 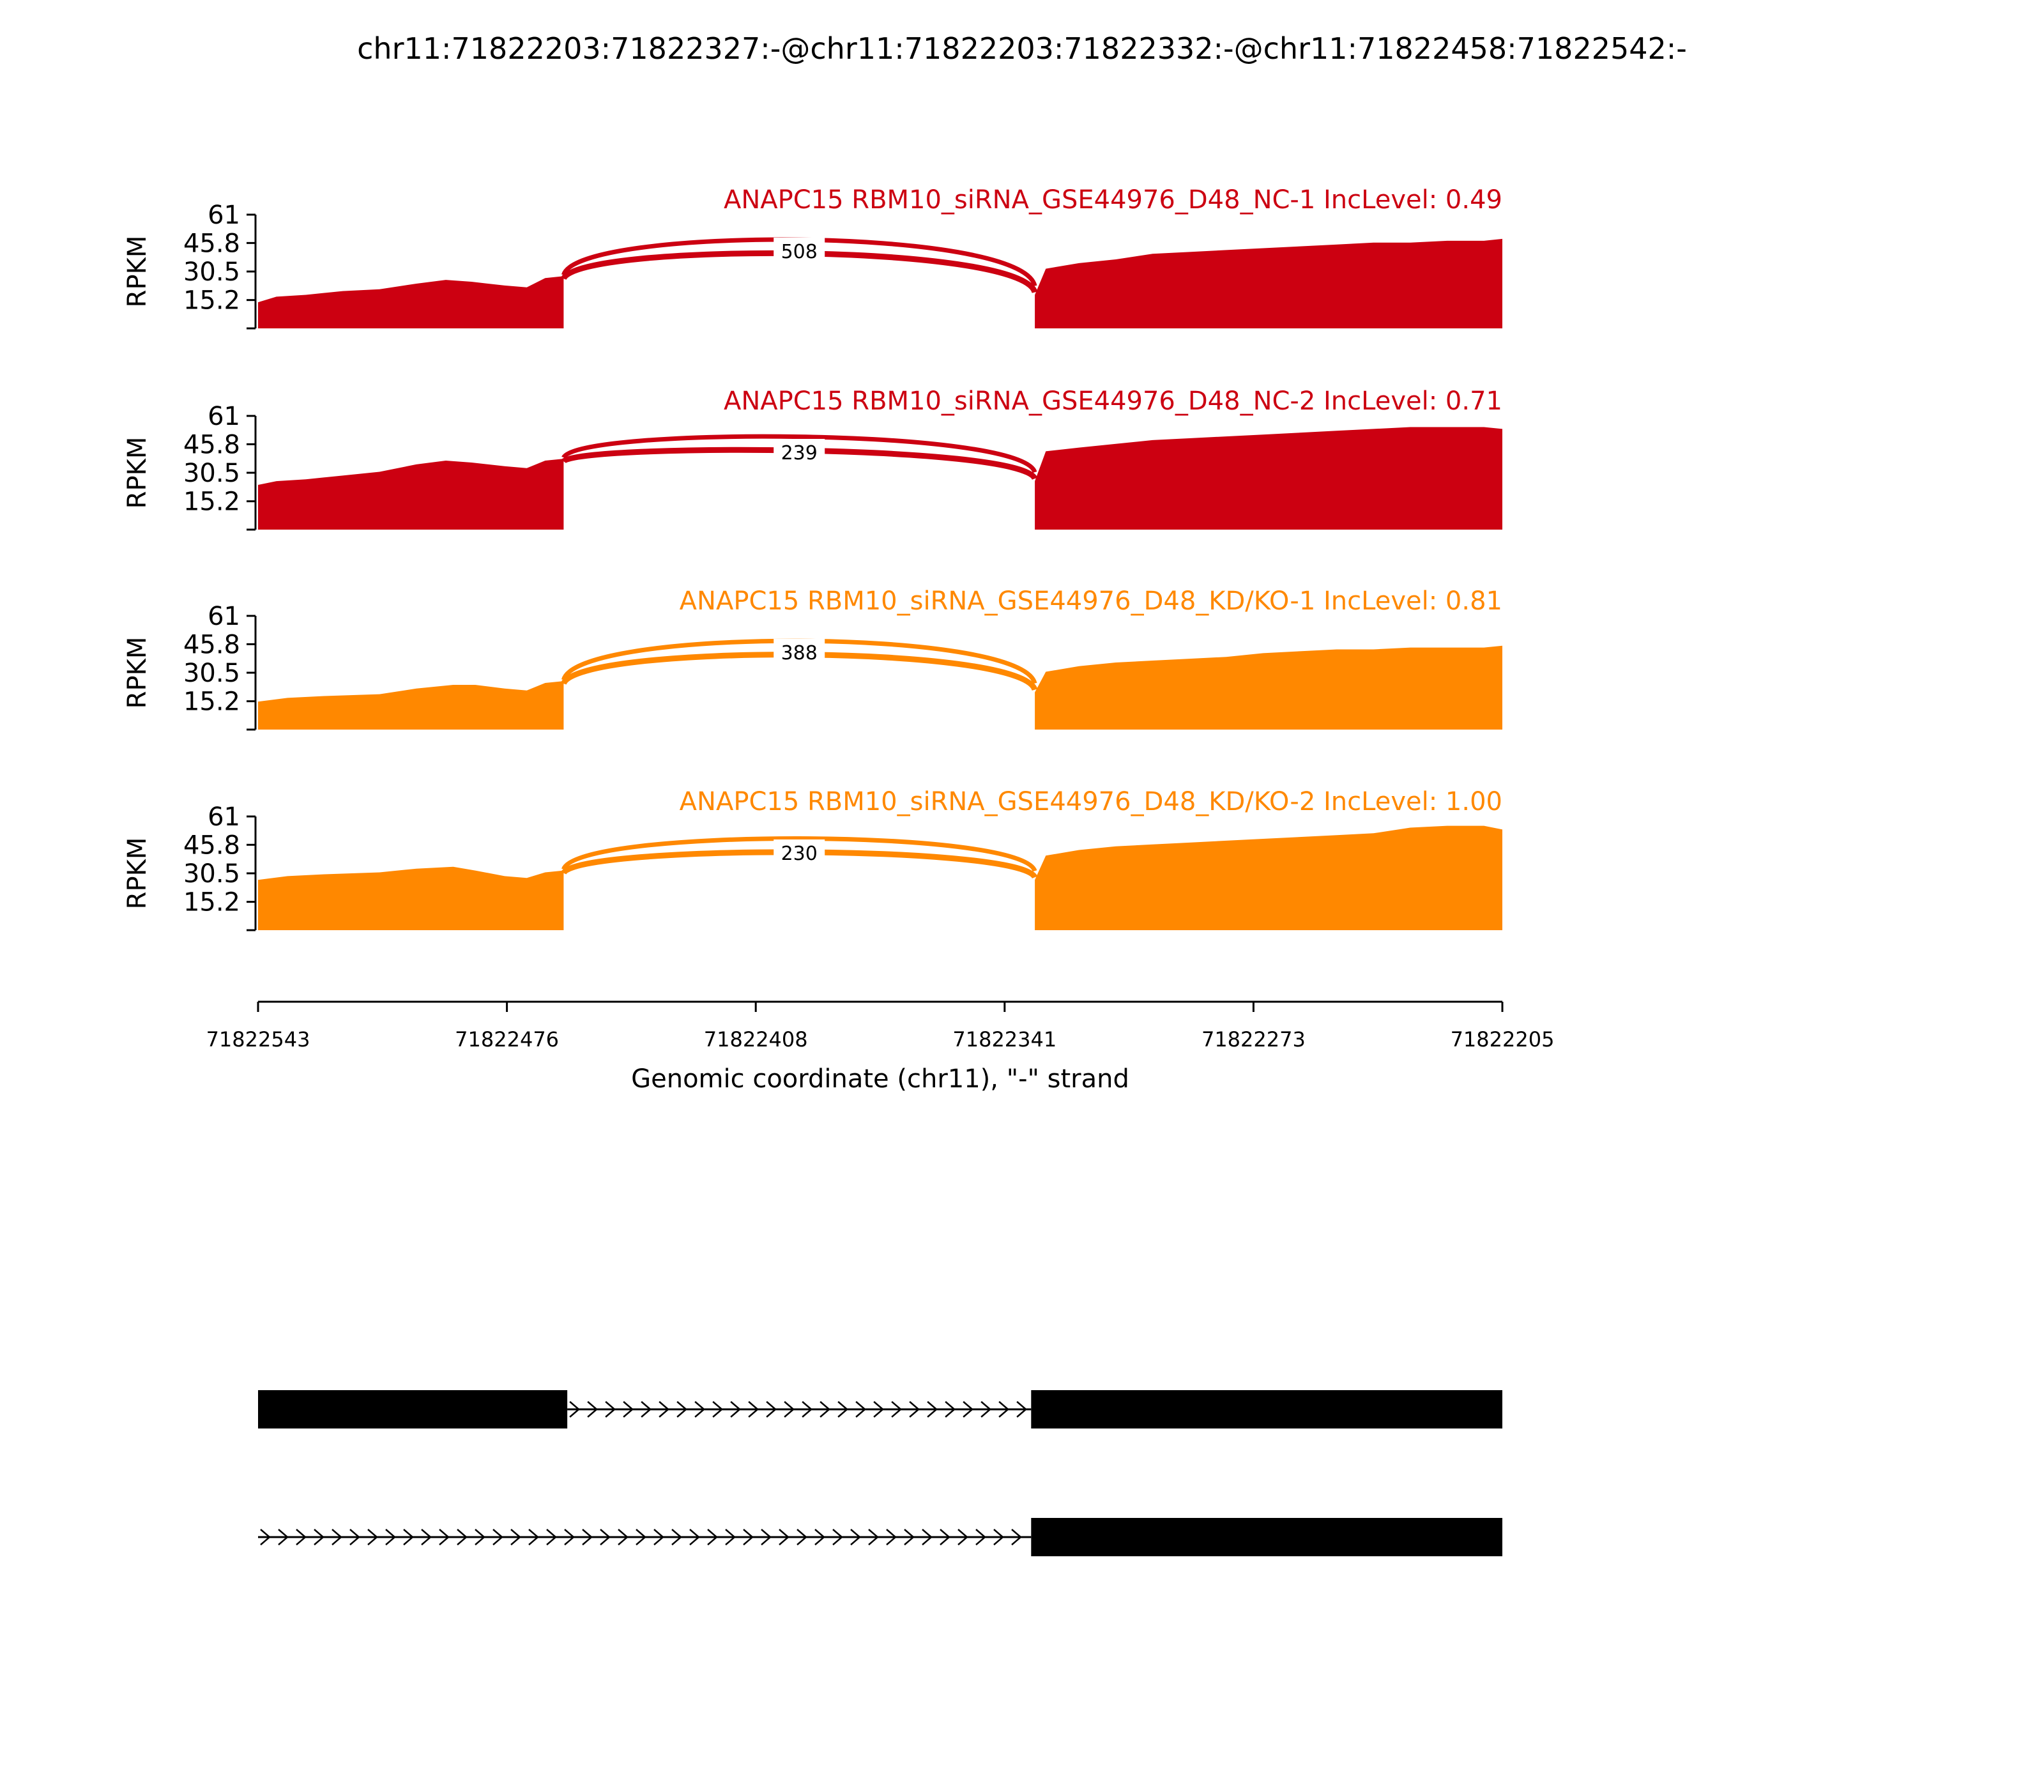 I want to click on x-tick-label: 71822408, so click(x=756, y=1039).